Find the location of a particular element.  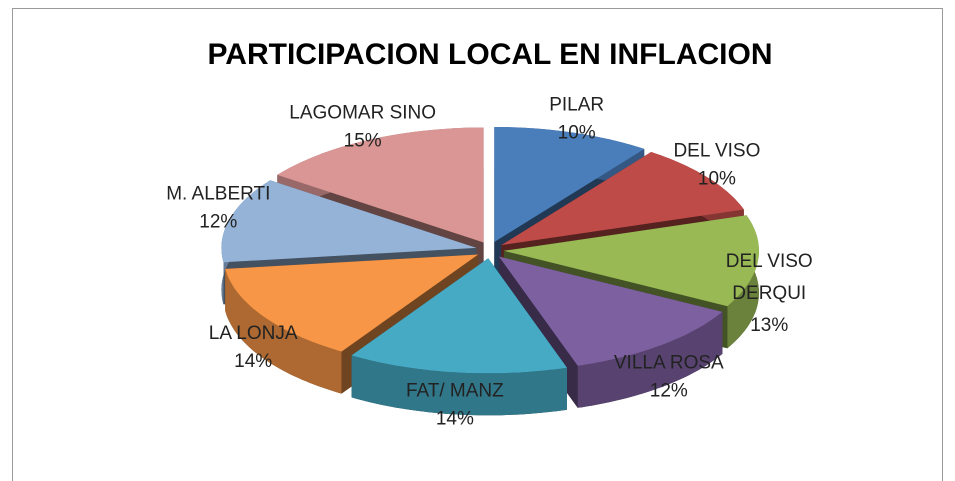

category-label-line: DERQUI is located at coordinates (769, 293).